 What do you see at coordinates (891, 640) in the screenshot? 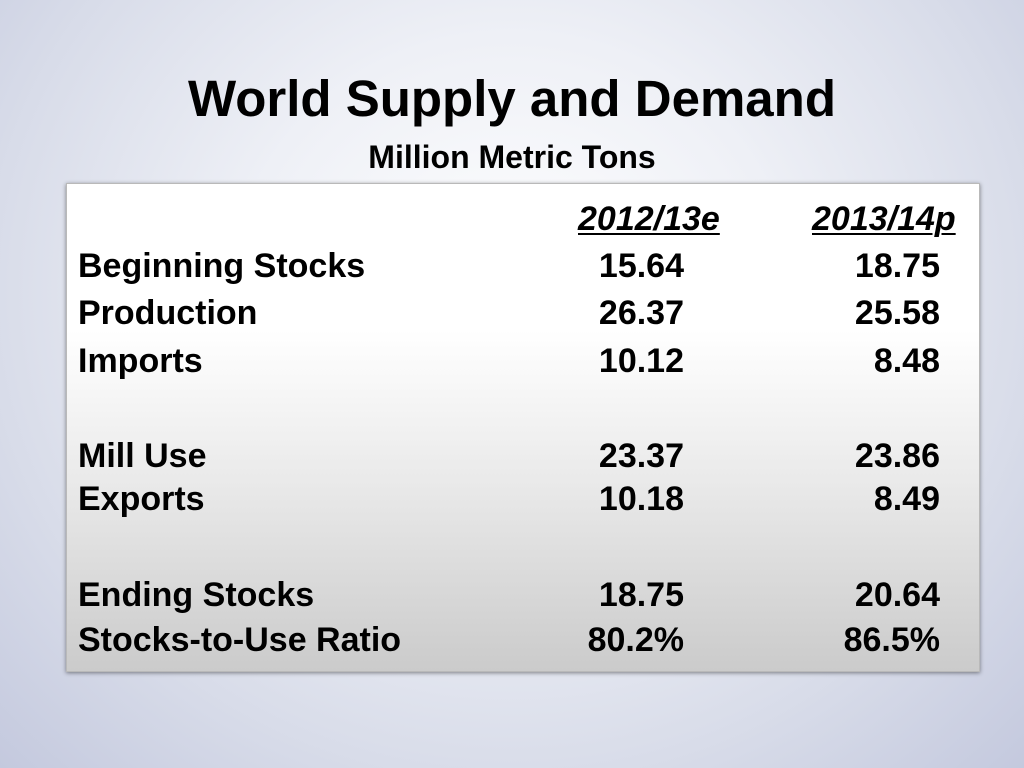
I see `cell-stocks-to-use-ratio-2013-14p: 86.5%` at bounding box center [891, 640].